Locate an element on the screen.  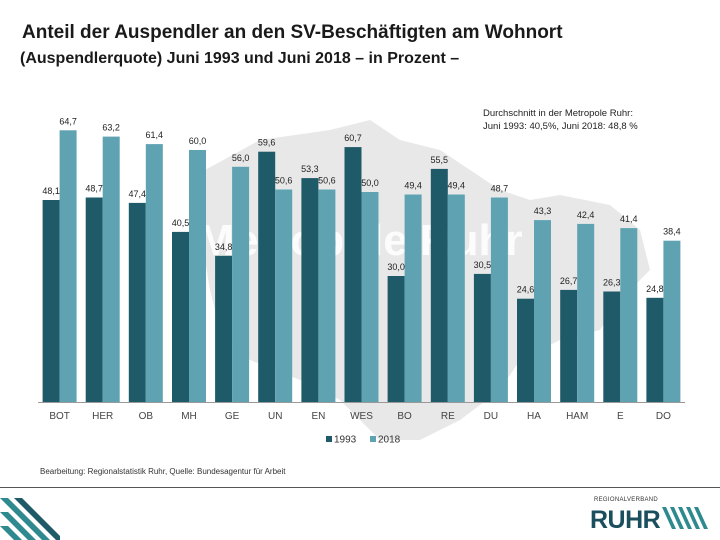
bar-2018-HER is located at coordinates (111, 269).